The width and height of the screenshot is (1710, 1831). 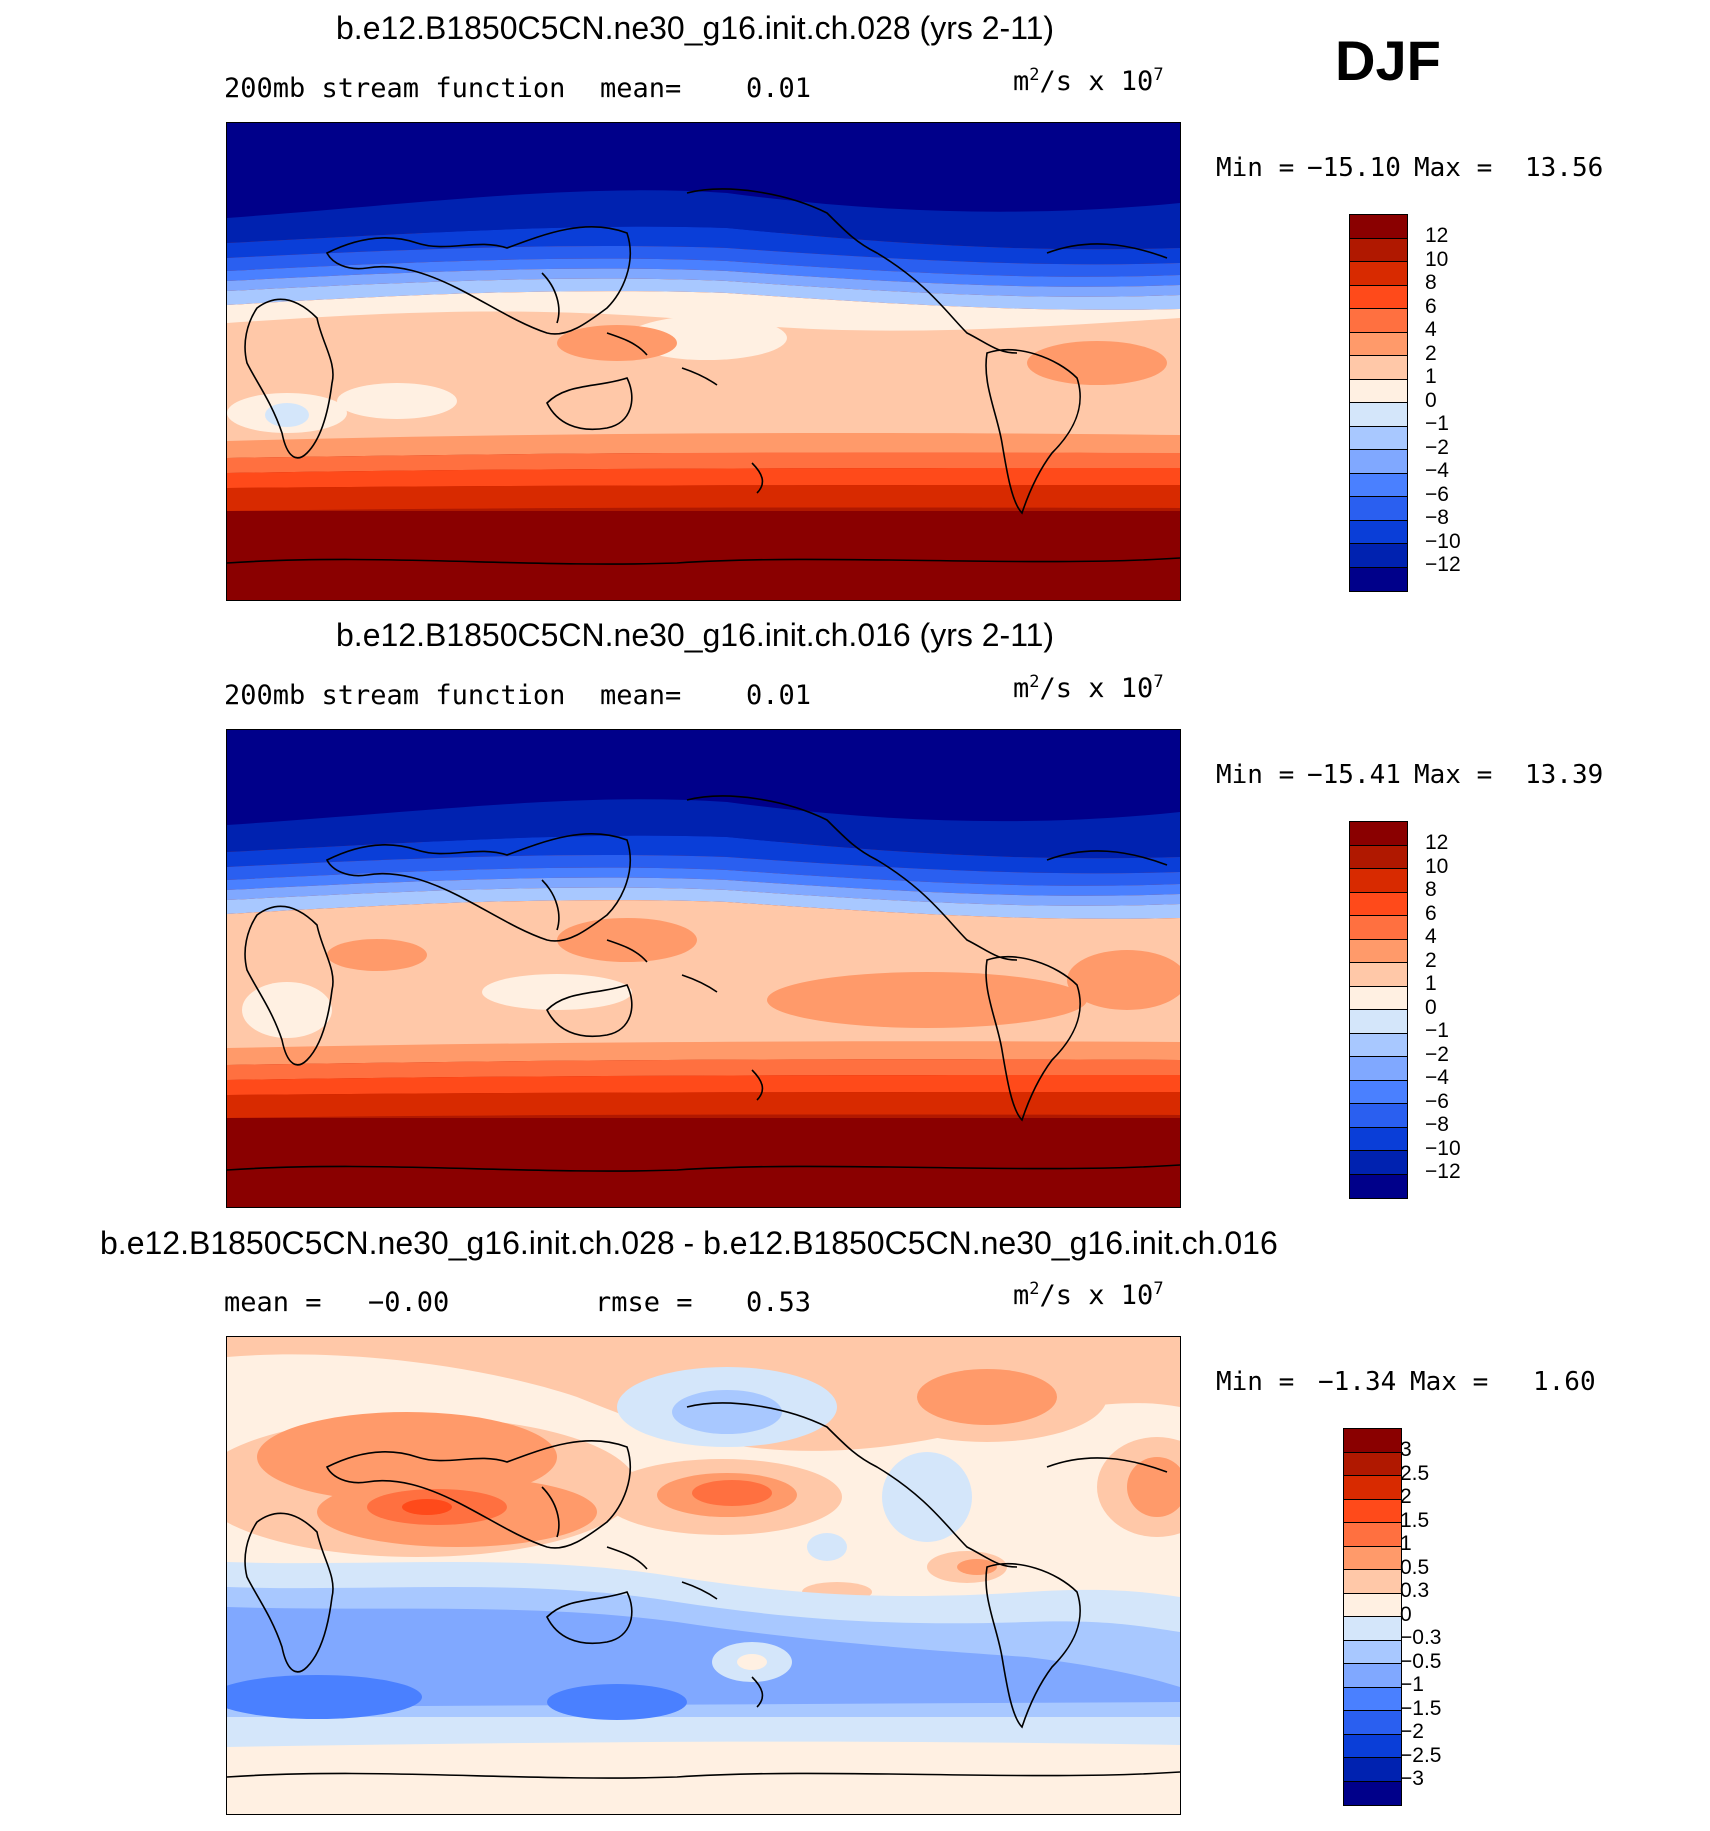 What do you see at coordinates (703, 968) in the screenshot?
I see `panel2-map` at bounding box center [703, 968].